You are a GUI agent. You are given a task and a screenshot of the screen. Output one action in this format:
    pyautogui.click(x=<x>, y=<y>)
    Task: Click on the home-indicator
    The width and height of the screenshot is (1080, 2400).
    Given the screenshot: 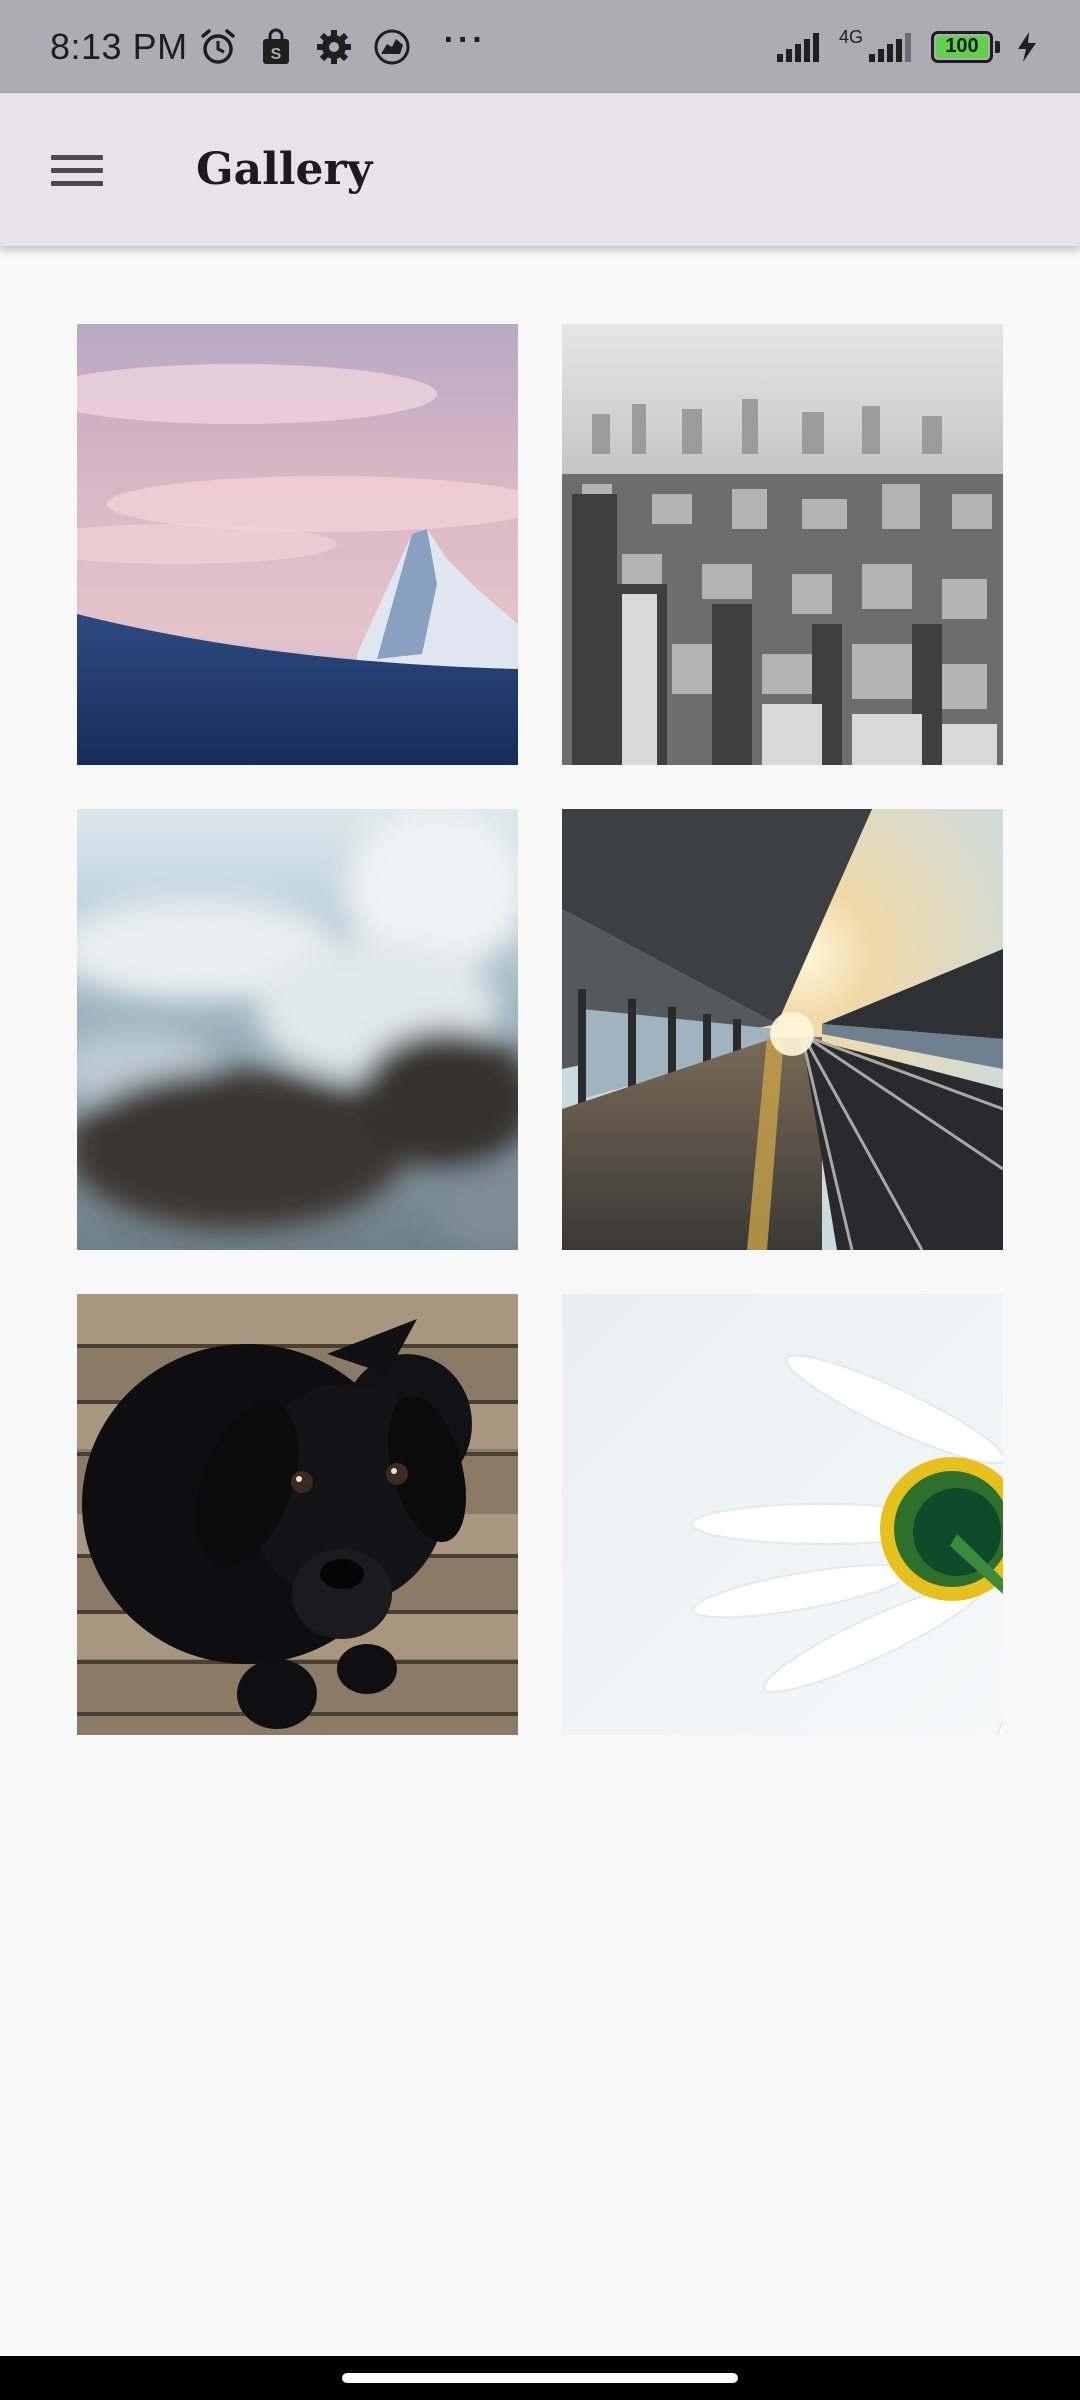 What is the action you would take?
    pyautogui.click(x=540, y=2378)
    